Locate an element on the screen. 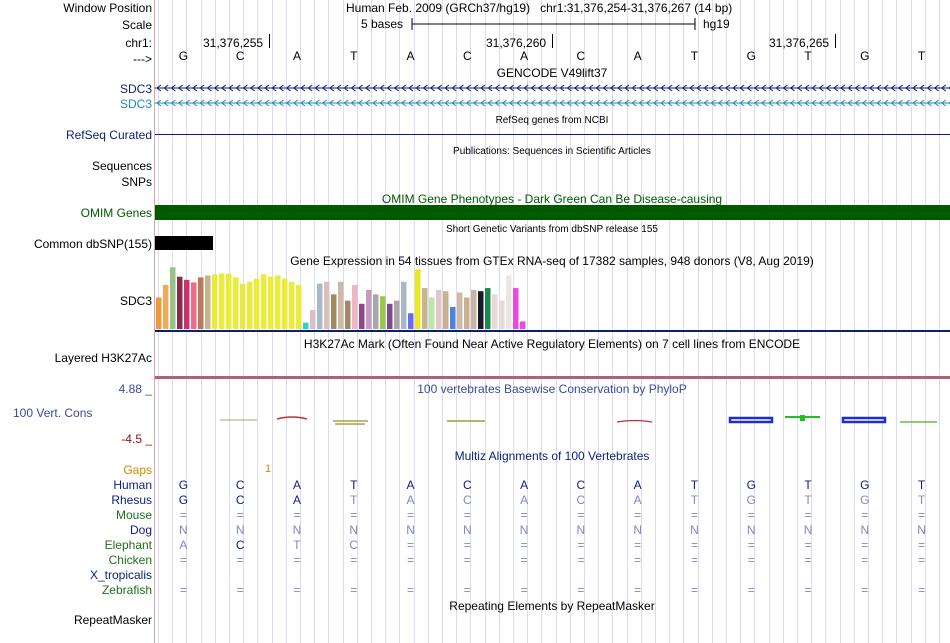  phylop-min: -4.5 _ is located at coordinates (136, 439).